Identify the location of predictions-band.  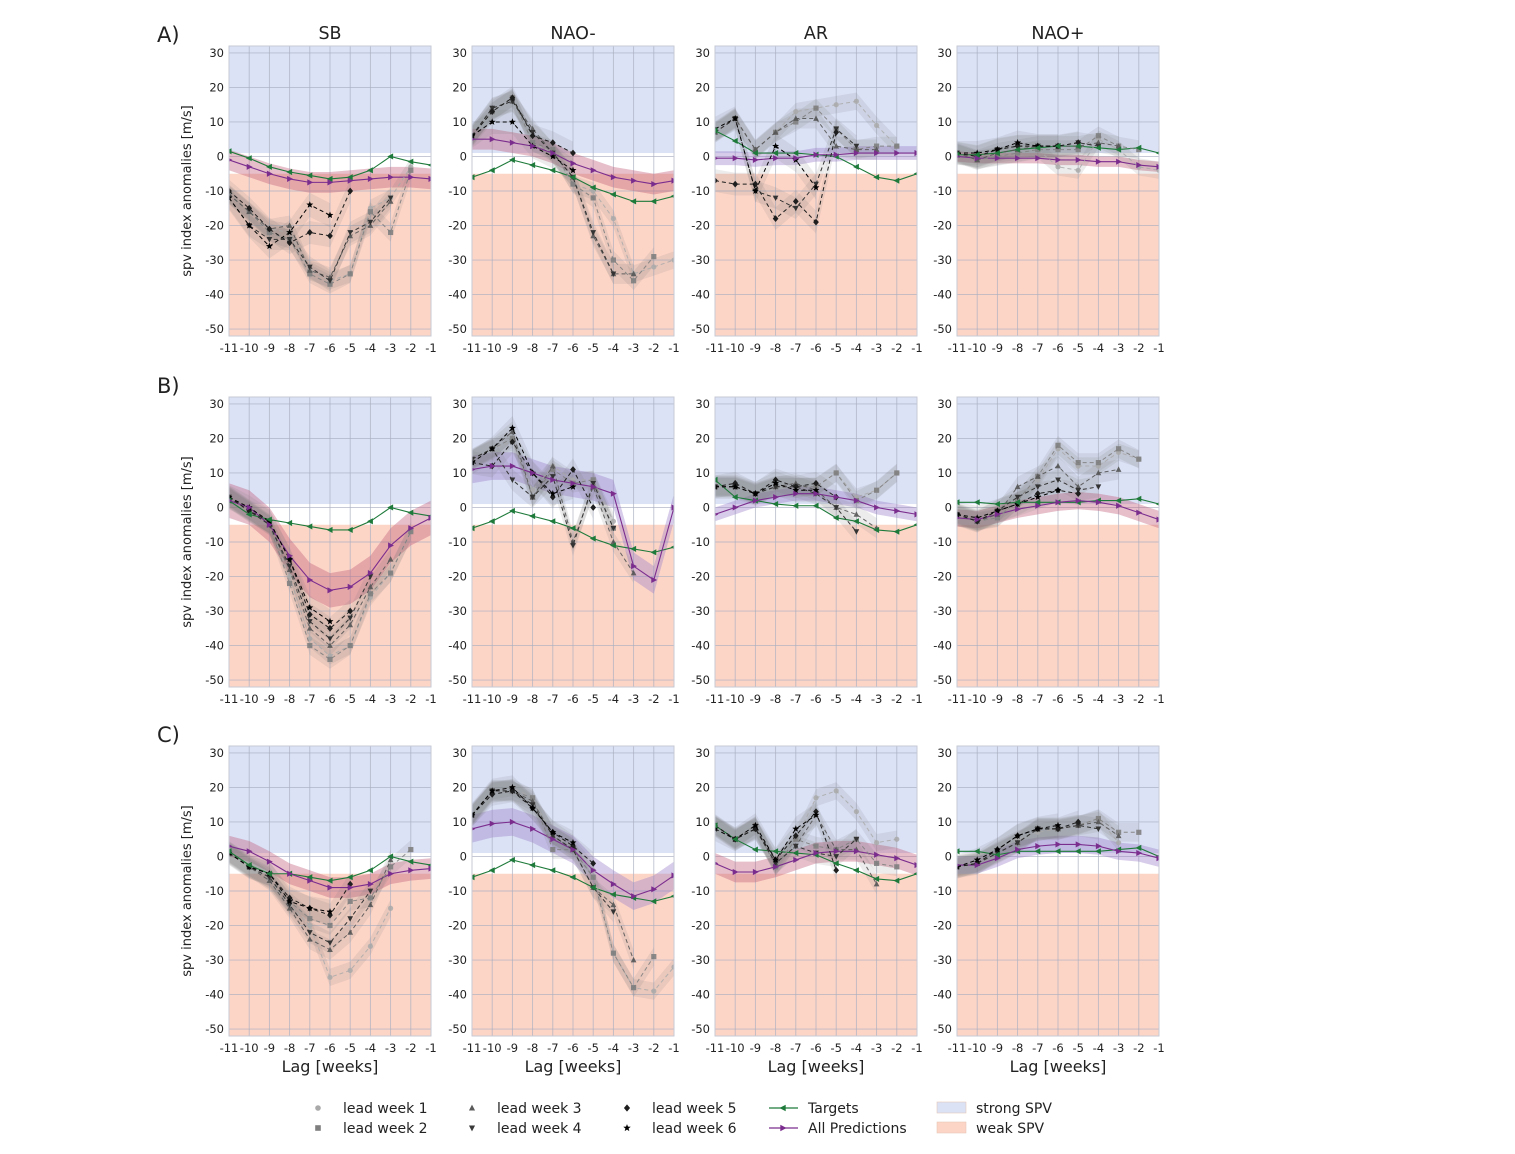
(1058, 854).